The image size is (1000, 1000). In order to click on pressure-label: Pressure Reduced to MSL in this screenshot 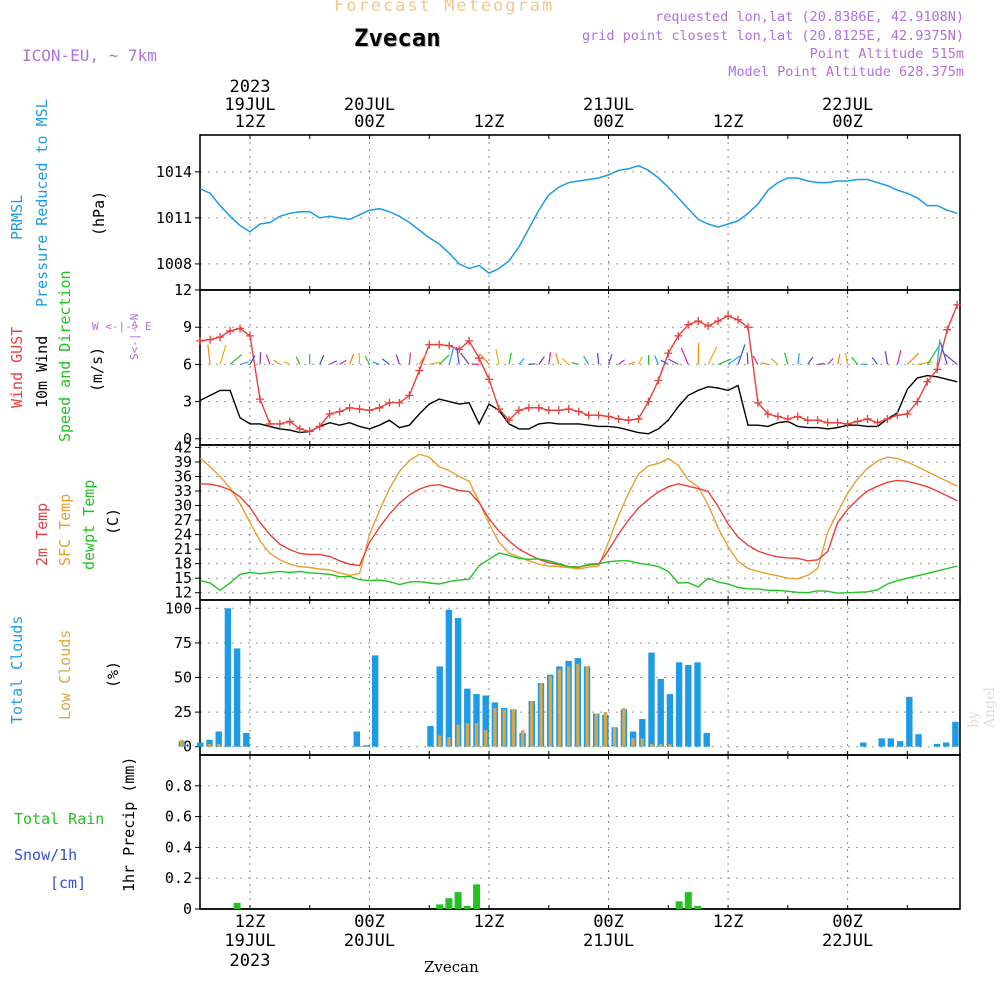, I will do `click(42, 203)`.